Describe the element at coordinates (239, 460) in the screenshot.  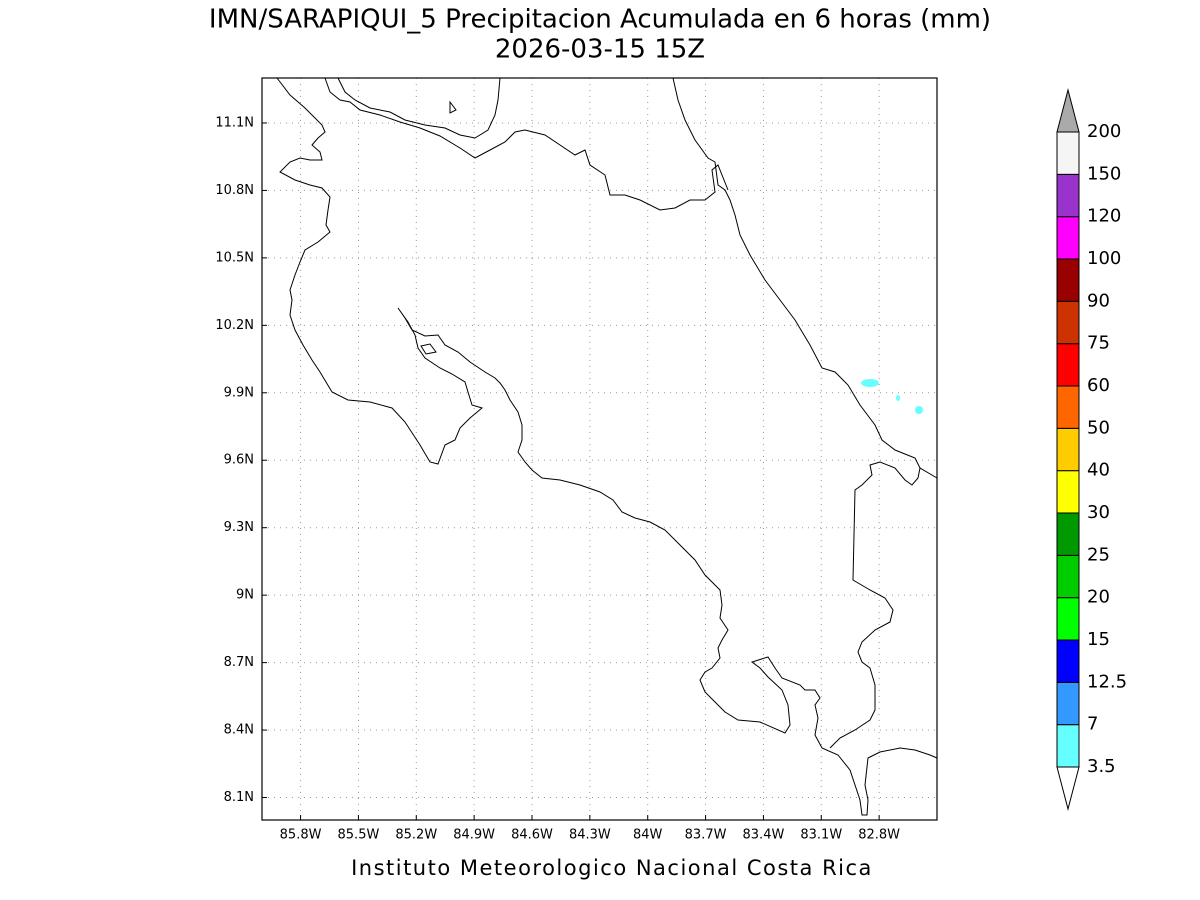
I see `y-tick-label: 9.6N` at that location.